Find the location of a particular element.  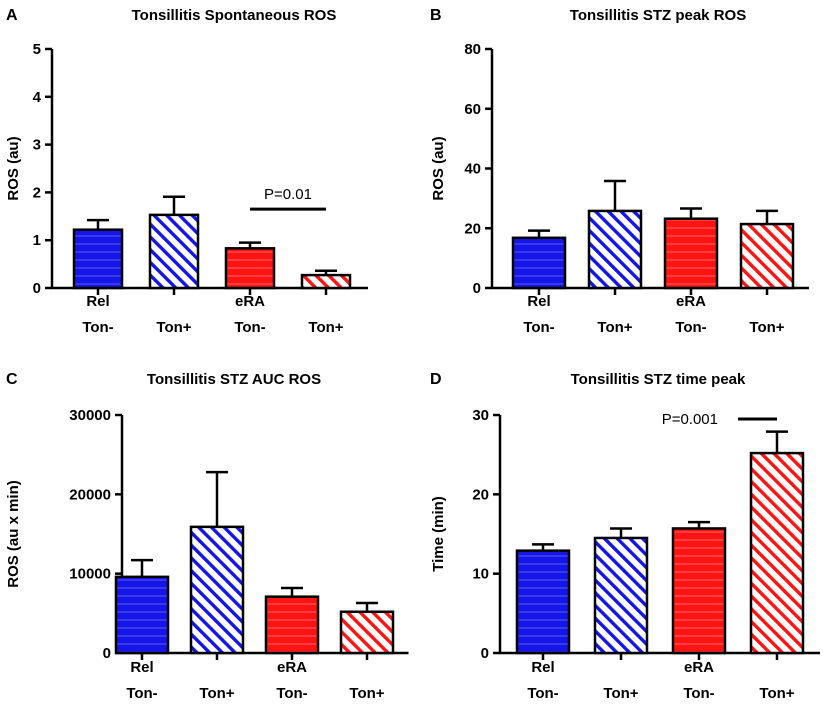

panel-letter: A is located at coordinates (12, 15).